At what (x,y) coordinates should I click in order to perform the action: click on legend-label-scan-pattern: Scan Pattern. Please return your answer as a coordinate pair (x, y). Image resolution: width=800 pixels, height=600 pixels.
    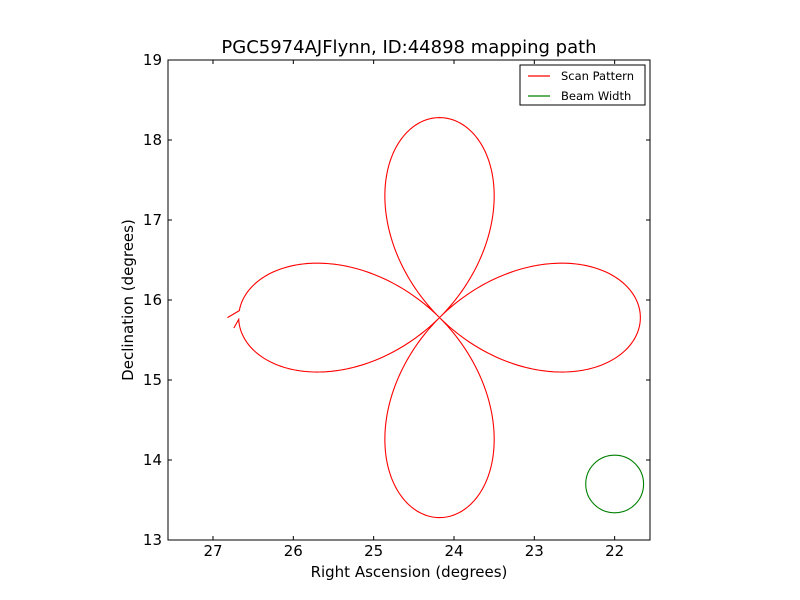
    Looking at the image, I should click on (597, 76).